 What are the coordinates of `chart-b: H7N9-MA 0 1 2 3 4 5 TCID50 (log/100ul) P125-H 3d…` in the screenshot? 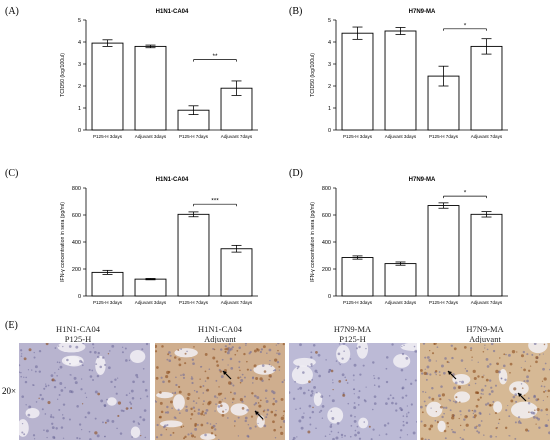 It's located at (409, 74).